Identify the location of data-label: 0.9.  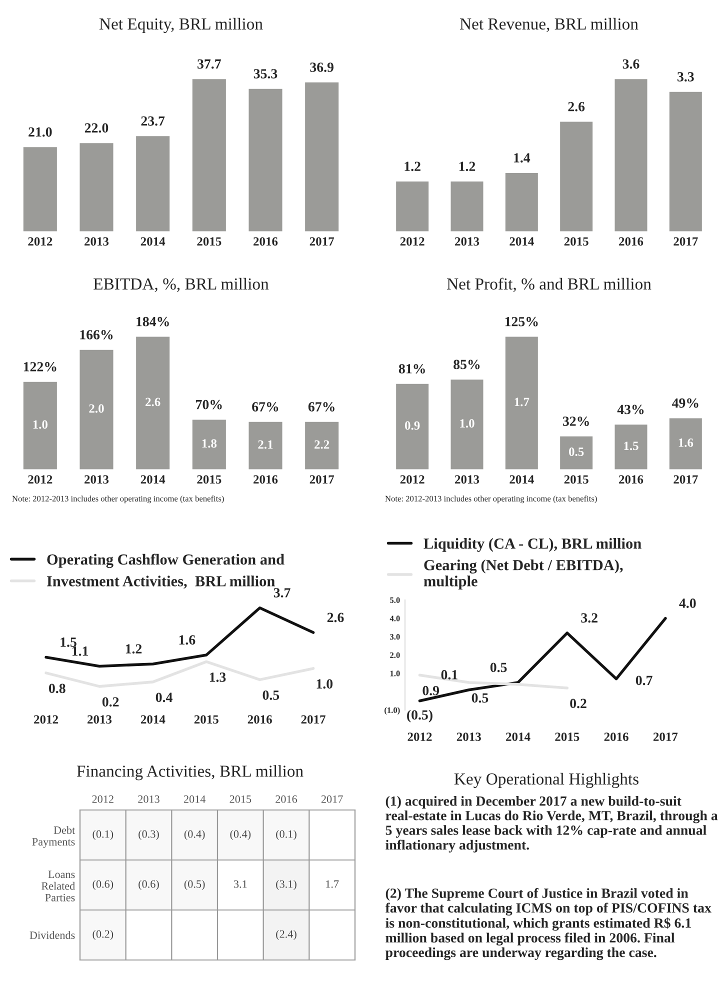
(431, 691).